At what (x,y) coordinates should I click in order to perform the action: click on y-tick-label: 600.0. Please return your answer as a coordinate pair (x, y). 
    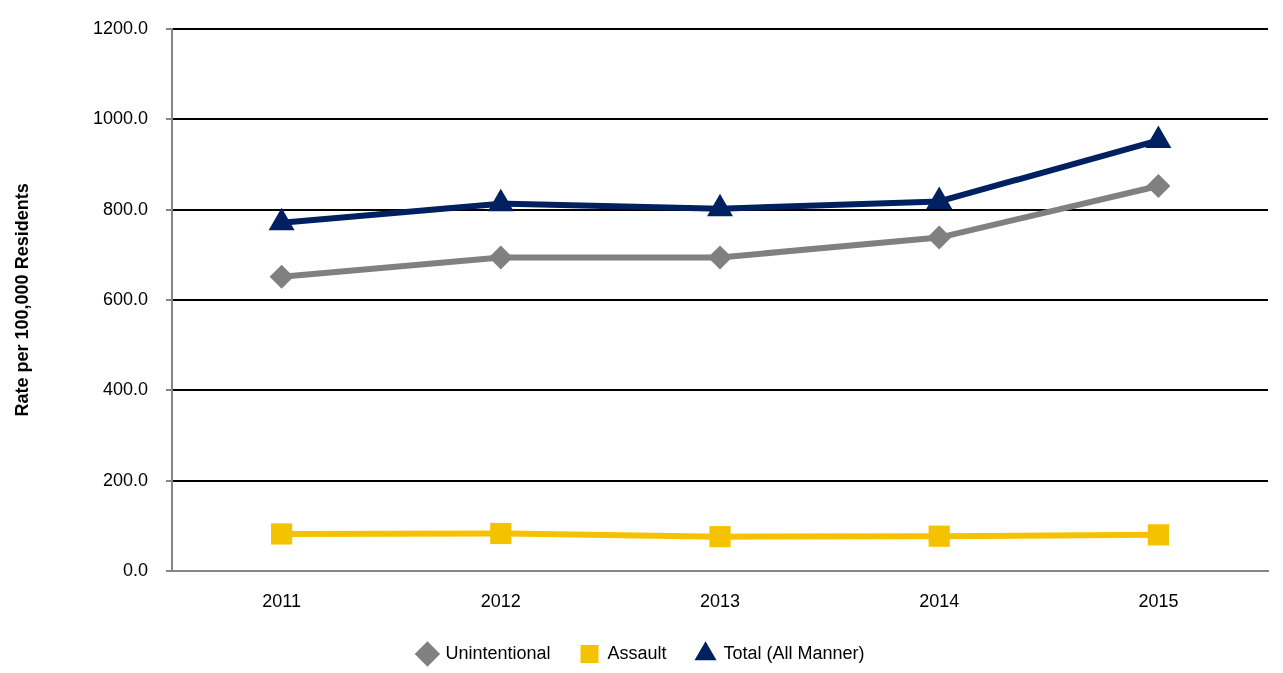
    Looking at the image, I should click on (125, 298).